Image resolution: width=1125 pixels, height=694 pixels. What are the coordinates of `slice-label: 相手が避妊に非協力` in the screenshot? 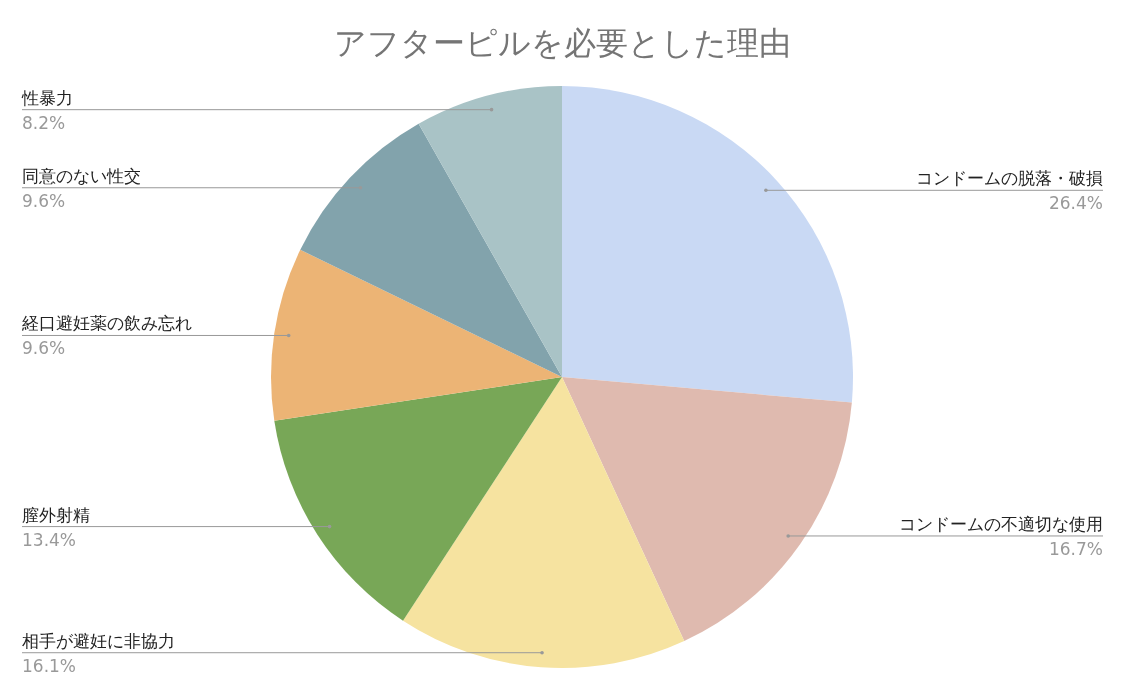 It's located at (98, 640).